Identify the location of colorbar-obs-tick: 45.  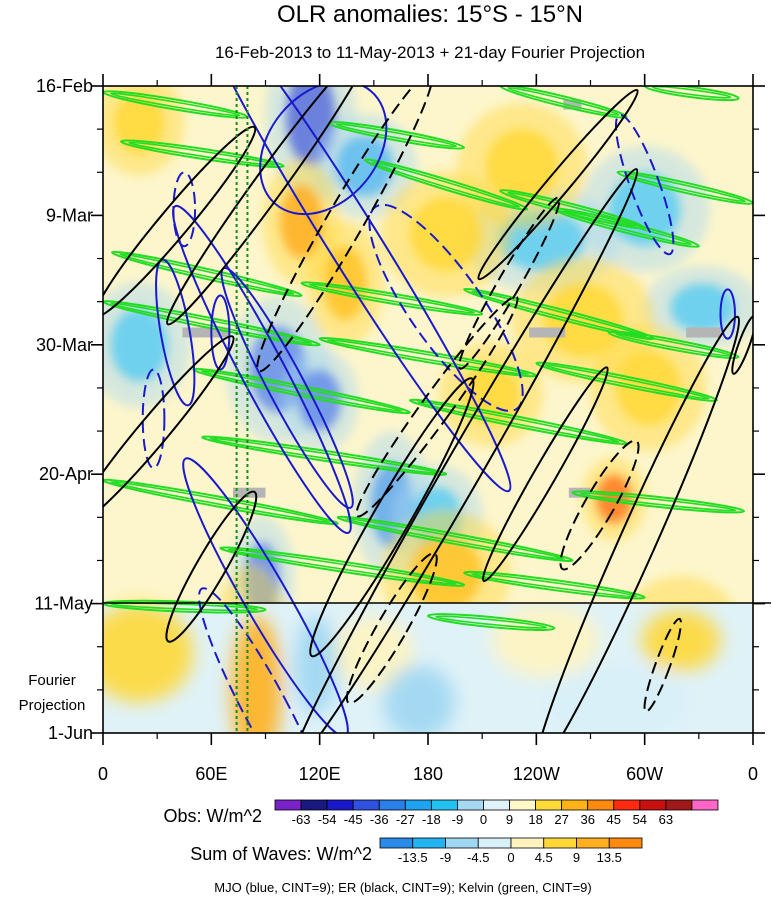
(614, 819).